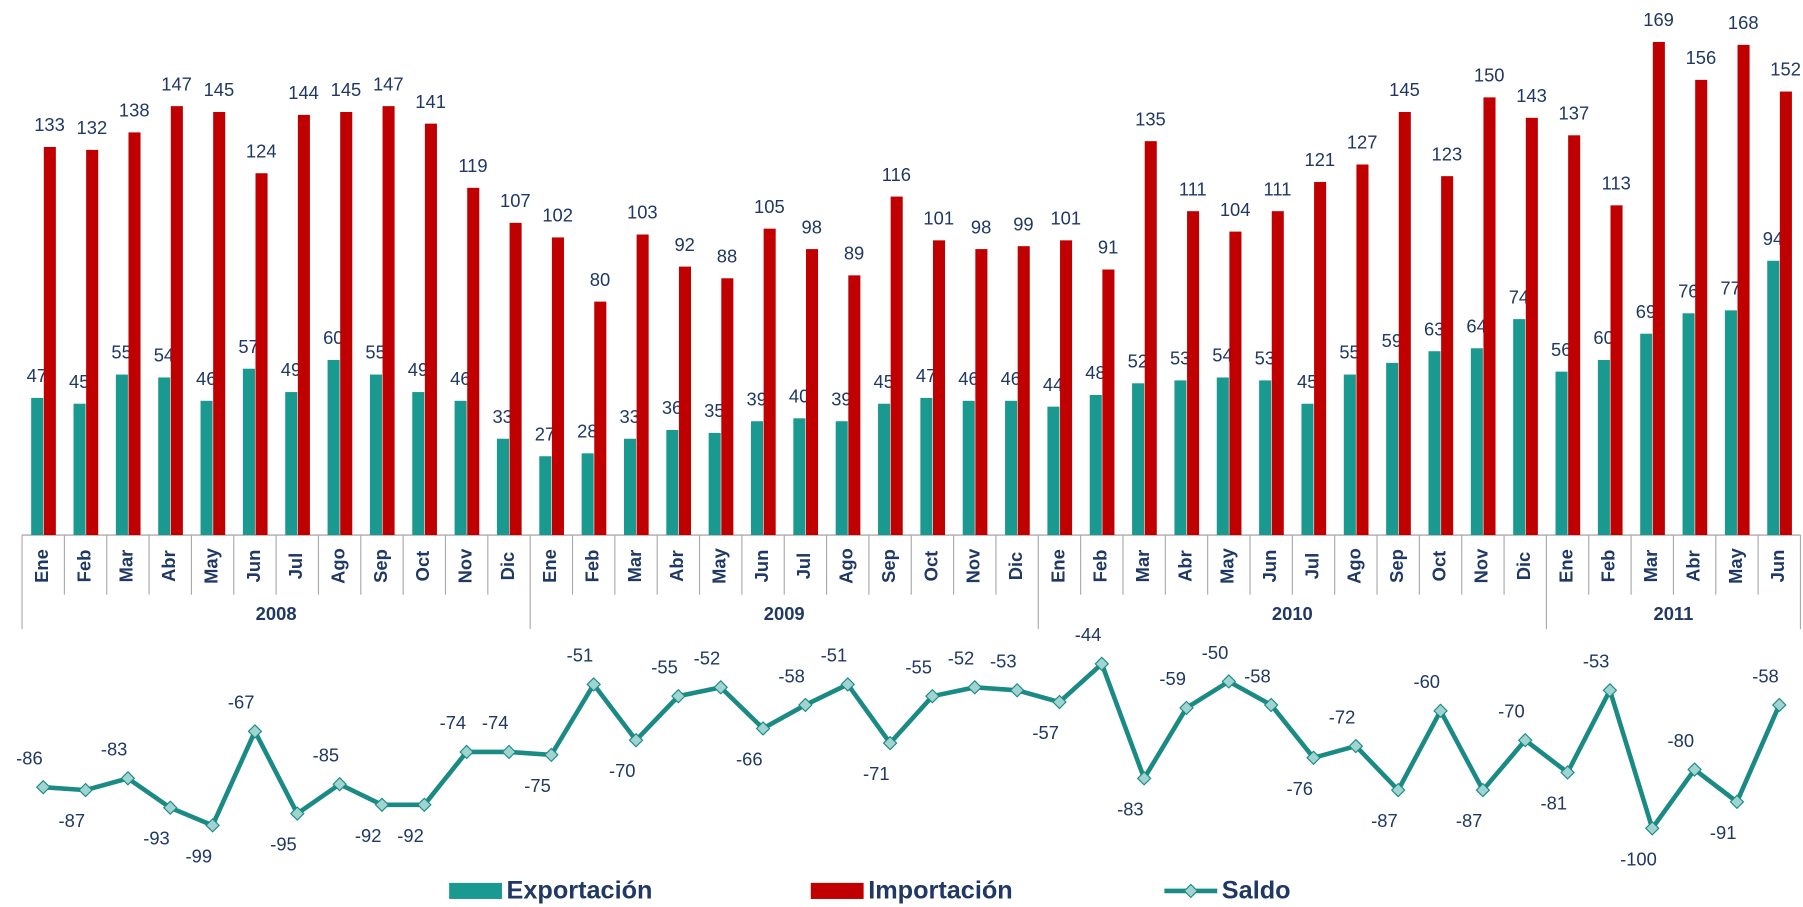 The height and width of the screenshot is (907, 1803). Describe the element at coordinates (1574, 112) in the screenshot. I see `value-label: 137` at that location.